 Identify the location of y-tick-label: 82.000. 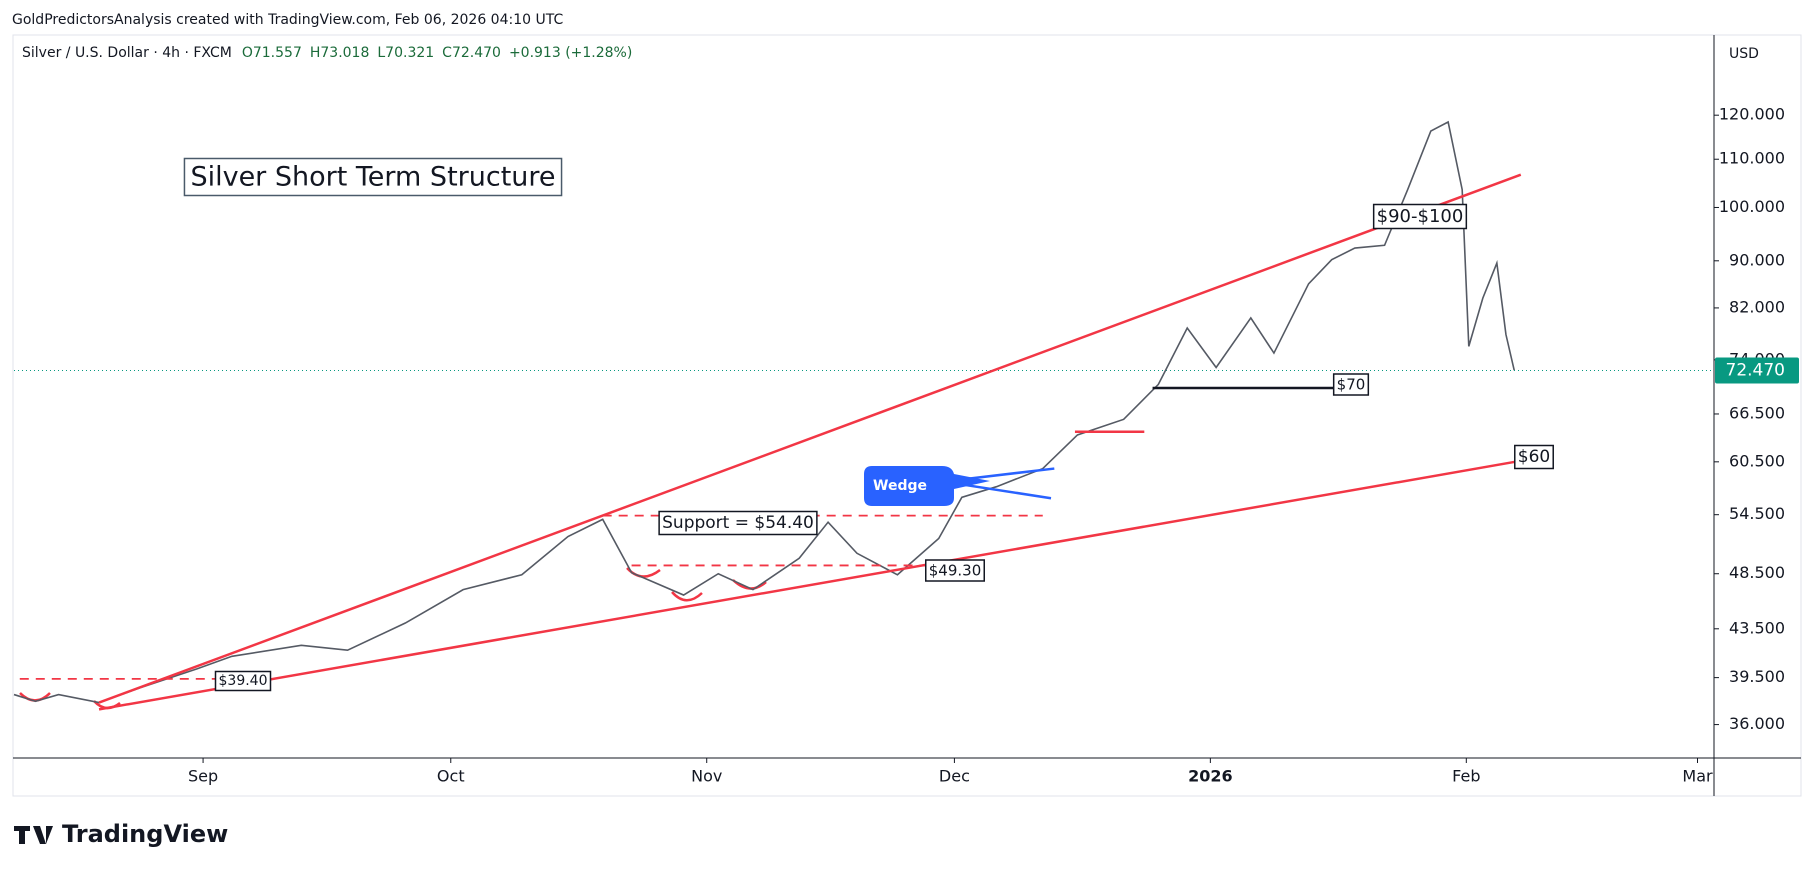
(1757, 306).